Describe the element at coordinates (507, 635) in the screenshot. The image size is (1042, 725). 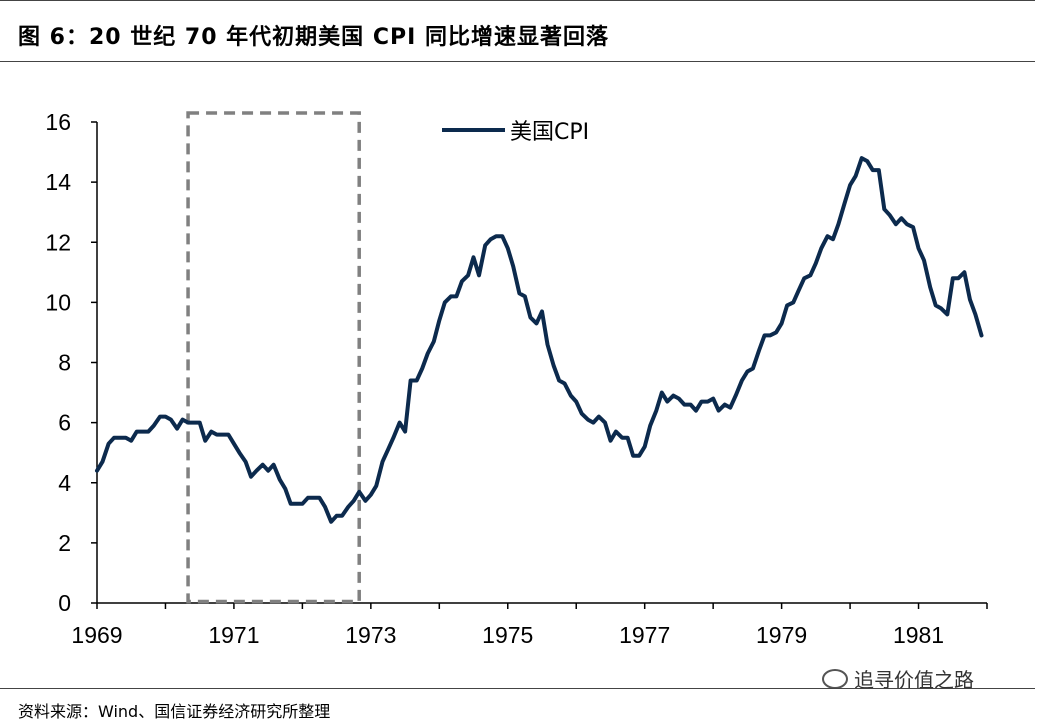
I see `x-tick-label: 1975` at that location.